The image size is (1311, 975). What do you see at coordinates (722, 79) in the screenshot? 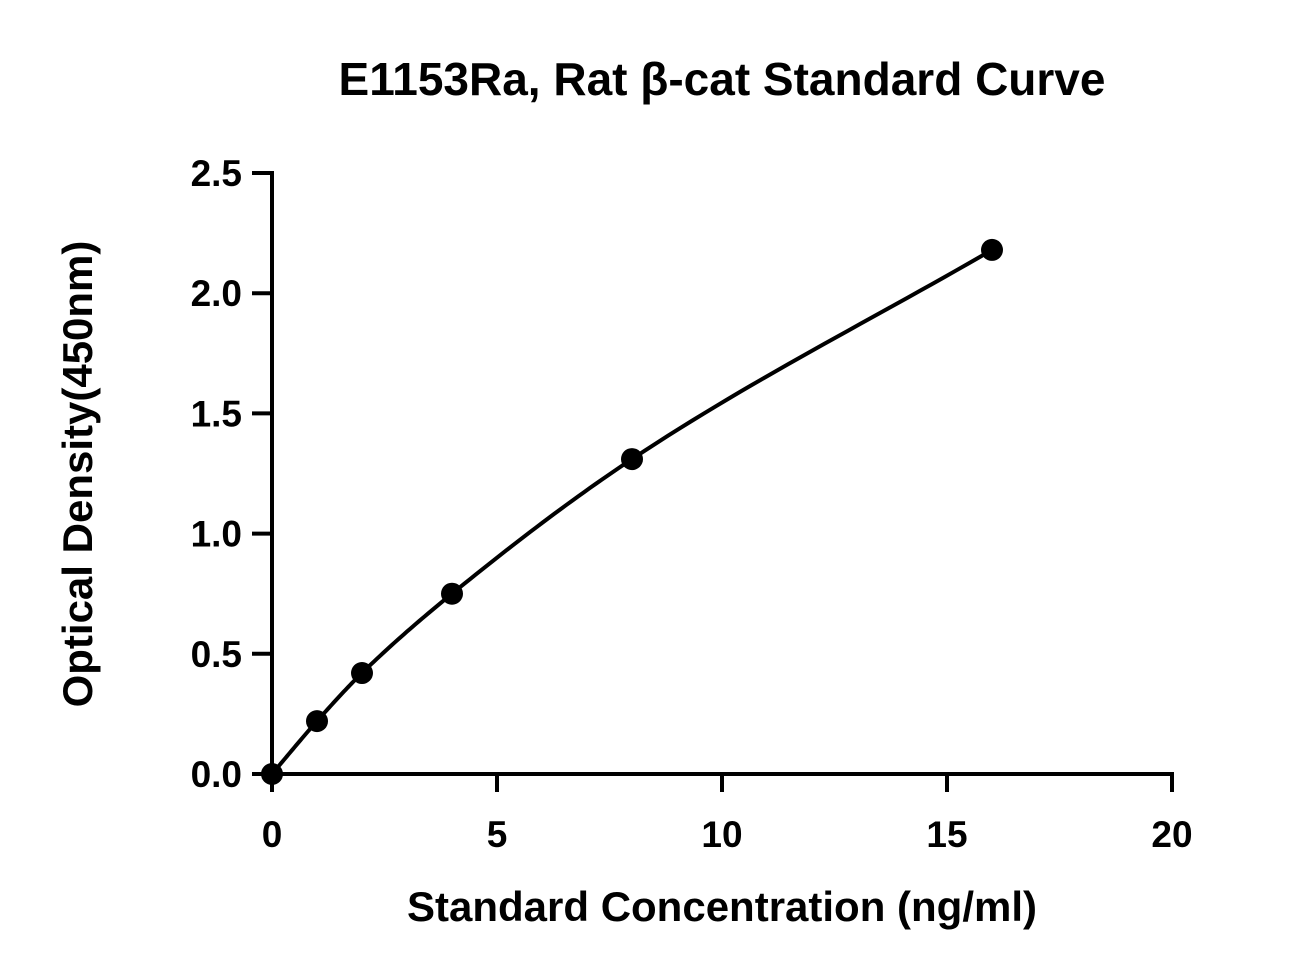
I see `chart-title: E1153Ra, Rat β-cat Standard Curve` at bounding box center [722, 79].